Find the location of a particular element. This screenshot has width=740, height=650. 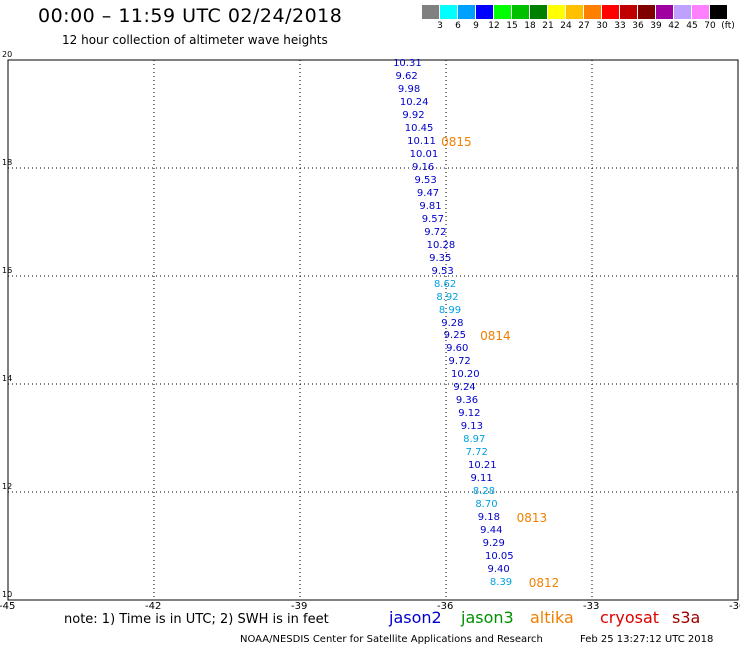

wave-height-label: 9.62 is located at coordinates (406, 76).